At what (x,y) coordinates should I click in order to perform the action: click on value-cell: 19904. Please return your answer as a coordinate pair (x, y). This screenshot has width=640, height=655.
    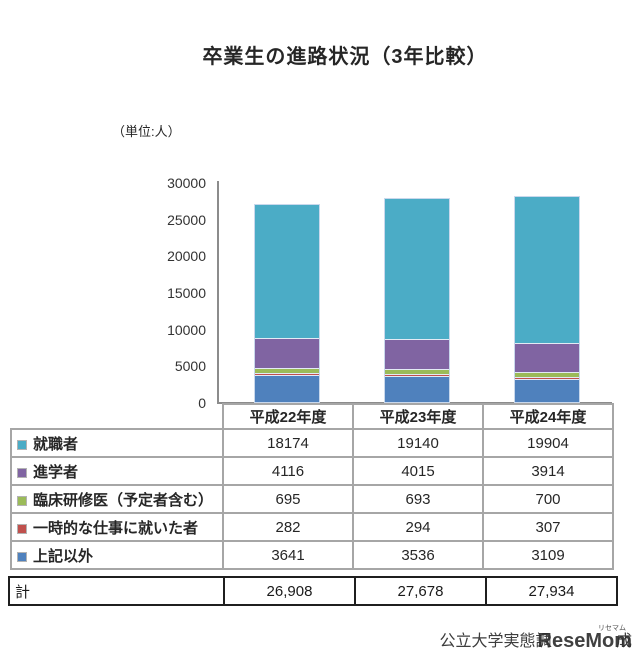
    Looking at the image, I should click on (548, 443).